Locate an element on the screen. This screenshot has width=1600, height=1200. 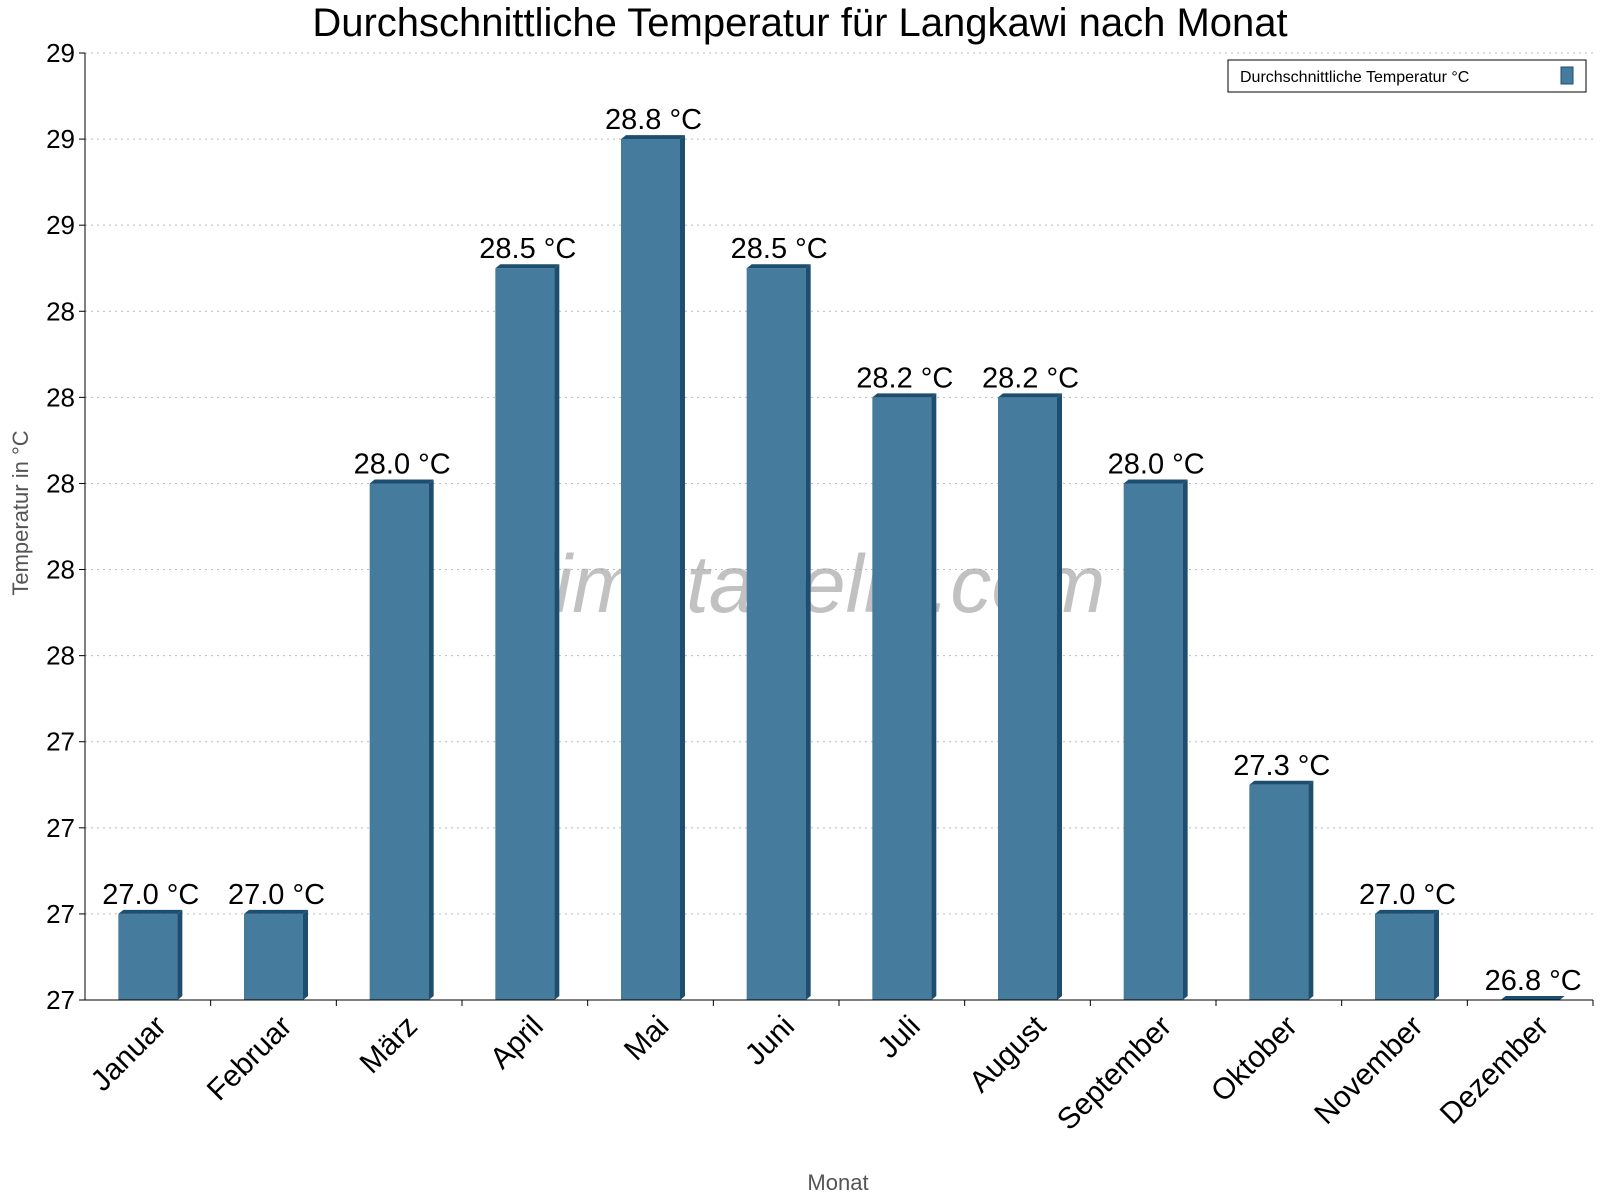
x-tick-label: September is located at coordinates (1114, 1073).